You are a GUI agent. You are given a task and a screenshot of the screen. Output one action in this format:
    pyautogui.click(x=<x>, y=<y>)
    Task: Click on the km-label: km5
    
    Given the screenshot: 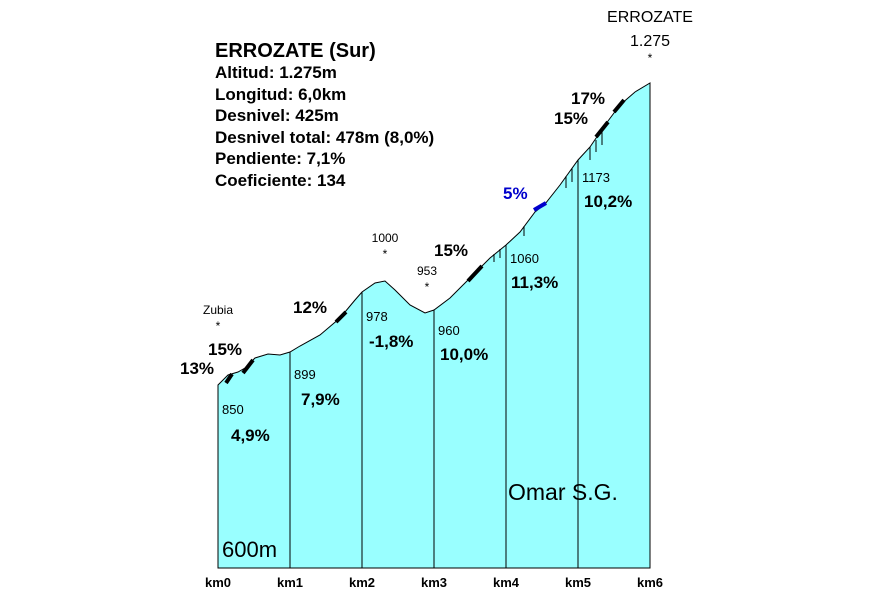 What is the action you would take?
    pyautogui.click(x=578, y=582)
    